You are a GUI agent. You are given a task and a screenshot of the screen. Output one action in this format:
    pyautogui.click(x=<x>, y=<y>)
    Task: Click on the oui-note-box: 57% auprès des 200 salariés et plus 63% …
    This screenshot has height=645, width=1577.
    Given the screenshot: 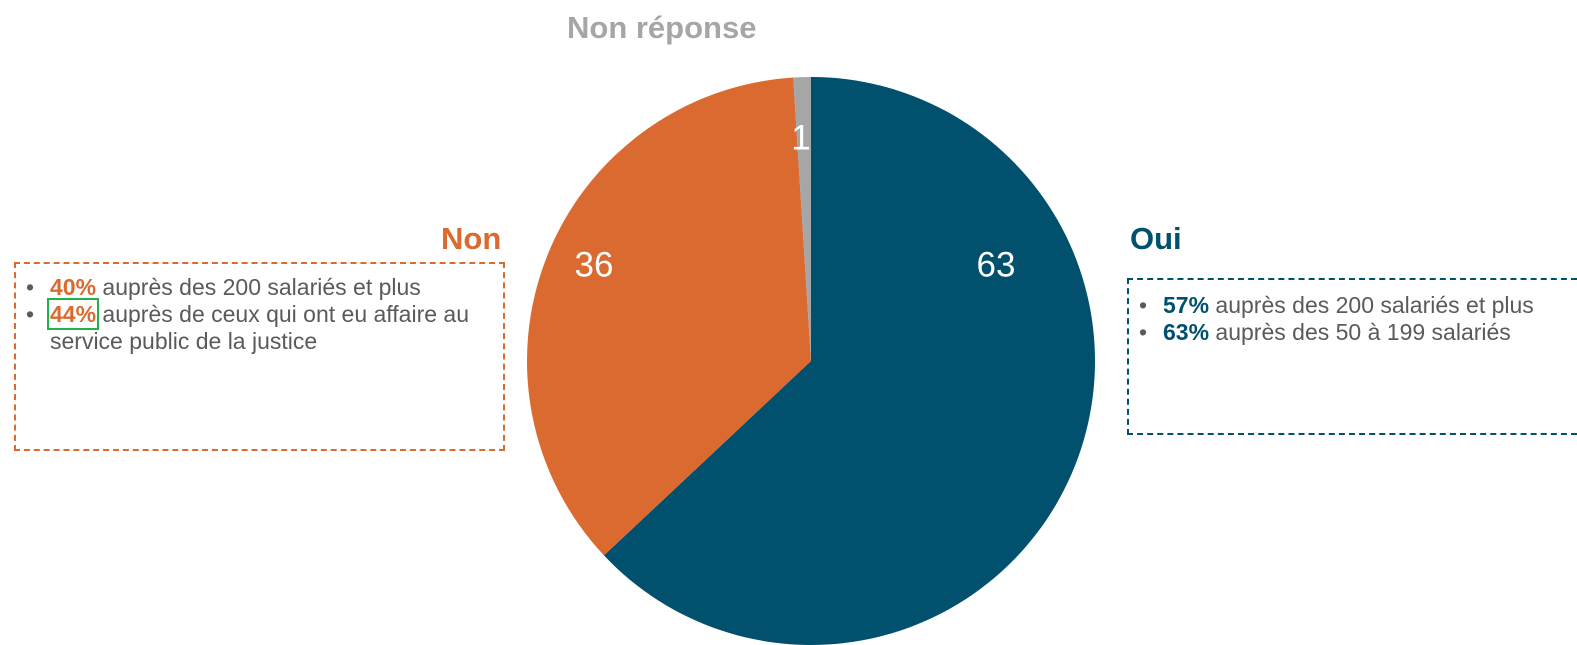 What is the action you would take?
    pyautogui.click(x=1352, y=356)
    